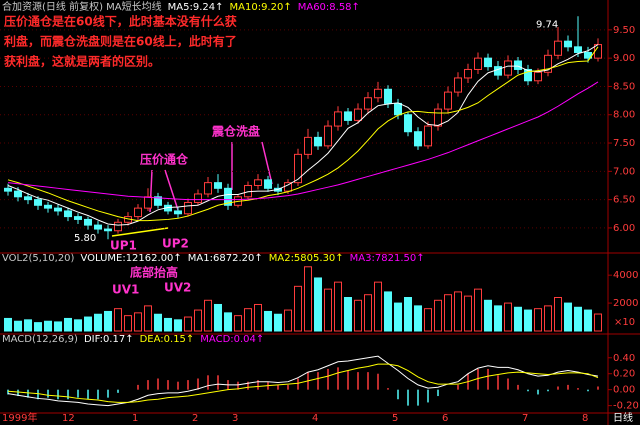  Describe the element at coordinates (40, 339) in the screenshot. I see `header-item: MACD(12,26,9)` at that location.